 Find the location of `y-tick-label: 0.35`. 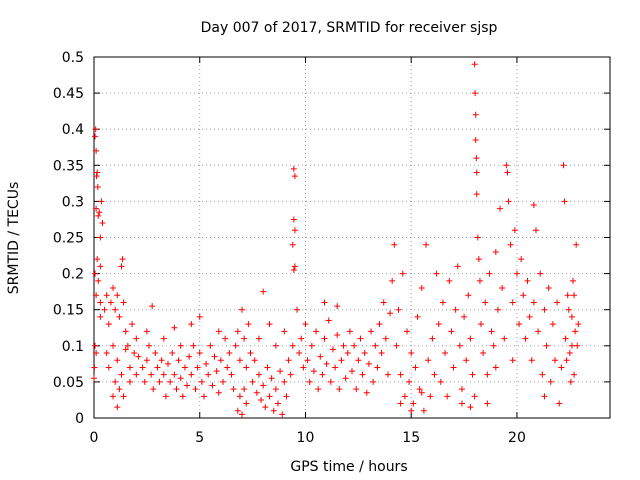

y-tick-label: 0.35 is located at coordinates (68, 166).